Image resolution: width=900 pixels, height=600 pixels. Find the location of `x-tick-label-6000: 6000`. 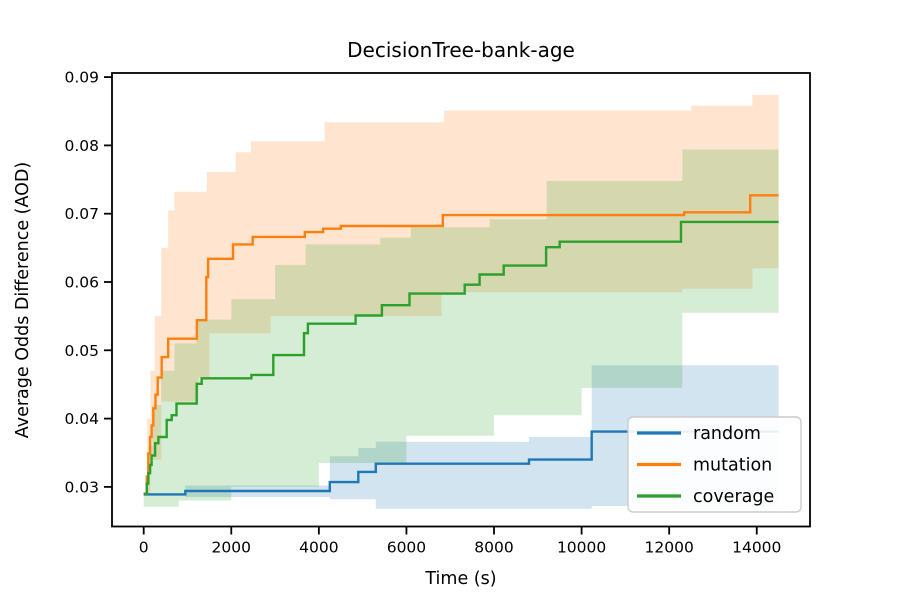

x-tick-label-6000: 6000 is located at coordinates (406, 548).